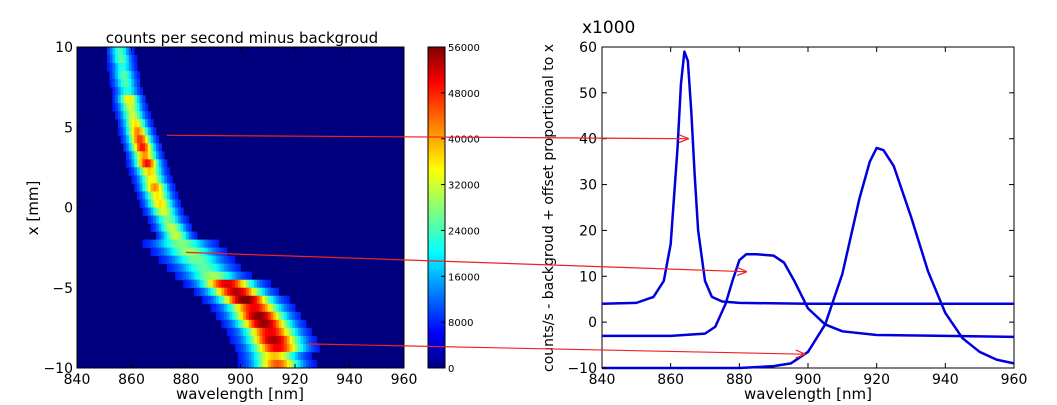 The width and height of the screenshot is (1057, 405). What do you see at coordinates (58, 369) in the screenshot?
I see `heatmap-y-tick-label: −10` at bounding box center [58, 369].